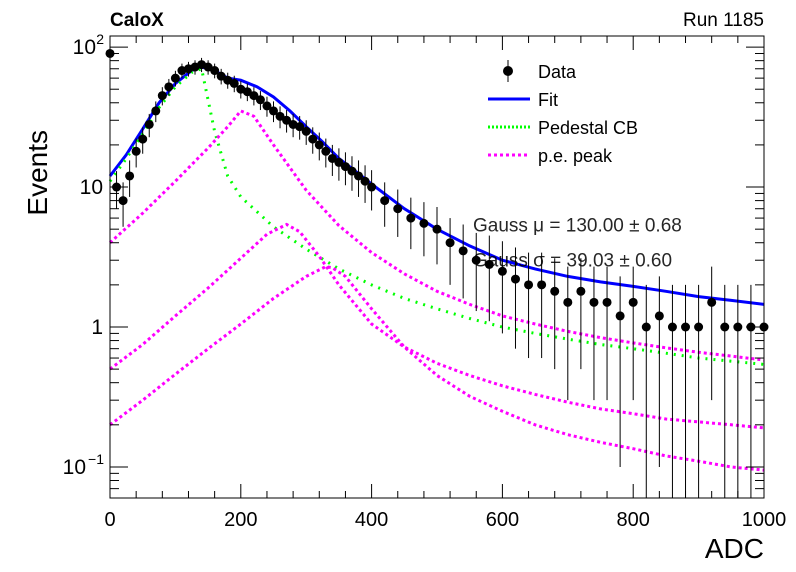 The height and width of the screenshot is (572, 796). I want to click on legend-label: Fit, so click(548, 100).